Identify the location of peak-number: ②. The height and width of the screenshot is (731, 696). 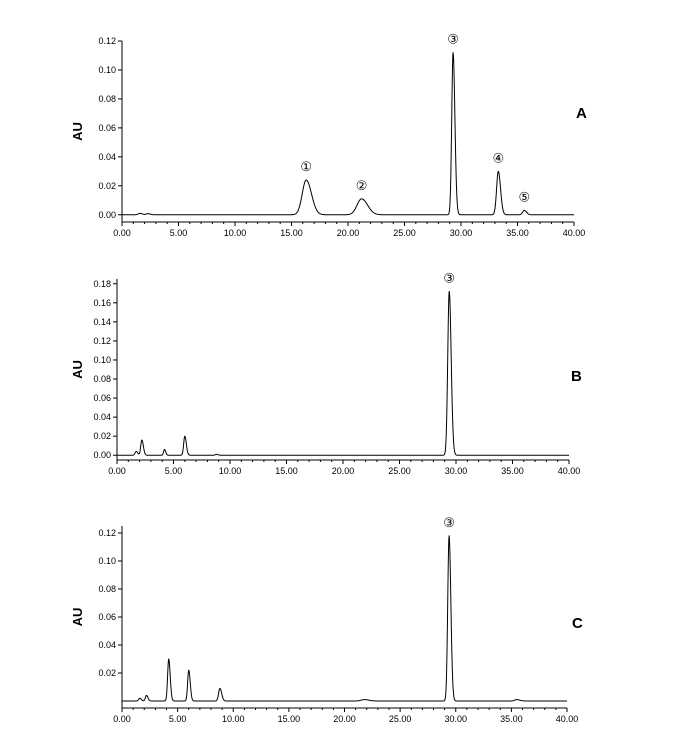
(362, 186).